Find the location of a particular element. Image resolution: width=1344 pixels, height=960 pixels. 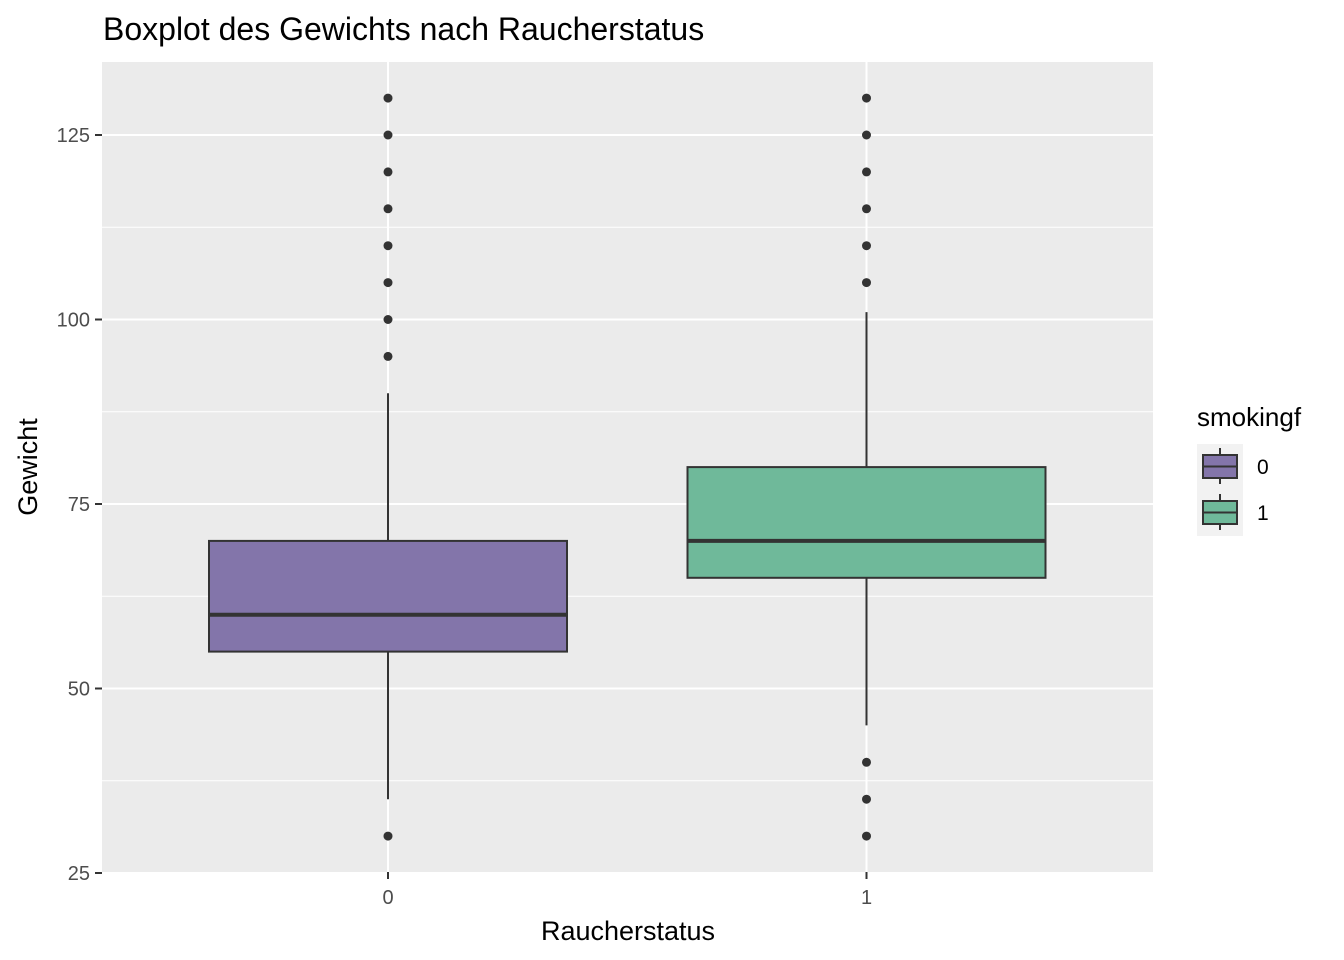

y-tick-label: 25 is located at coordinates (79, 874).